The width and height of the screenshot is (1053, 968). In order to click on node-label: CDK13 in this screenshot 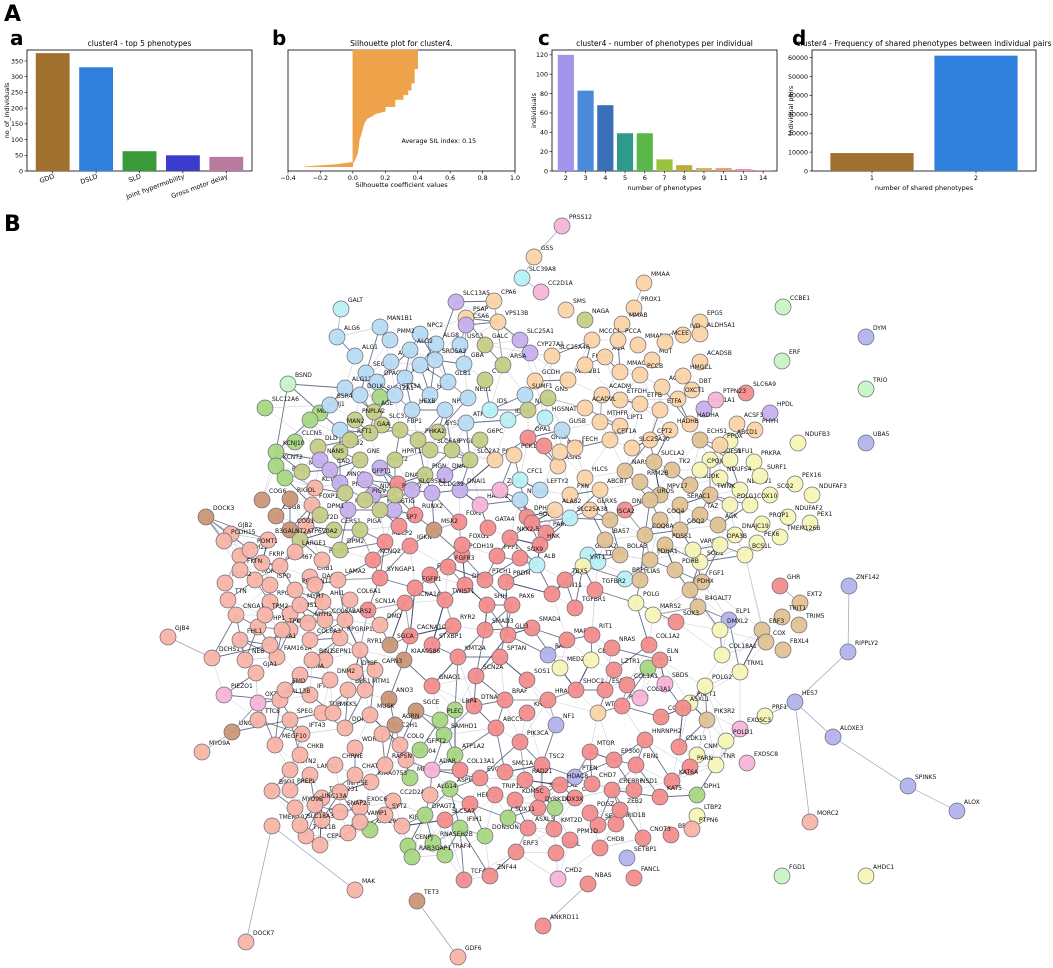, I will do `click(696, 738)`.